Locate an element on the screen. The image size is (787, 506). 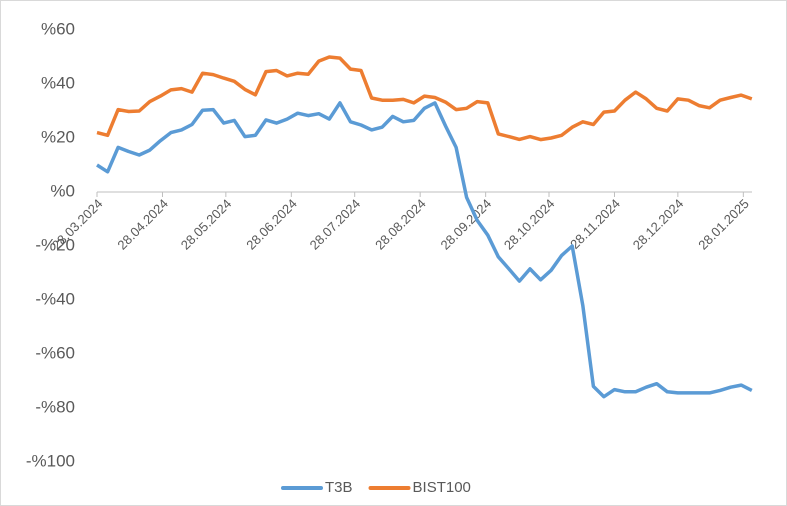
y-tick-label: -%40 is located at coordinates (55, 298).